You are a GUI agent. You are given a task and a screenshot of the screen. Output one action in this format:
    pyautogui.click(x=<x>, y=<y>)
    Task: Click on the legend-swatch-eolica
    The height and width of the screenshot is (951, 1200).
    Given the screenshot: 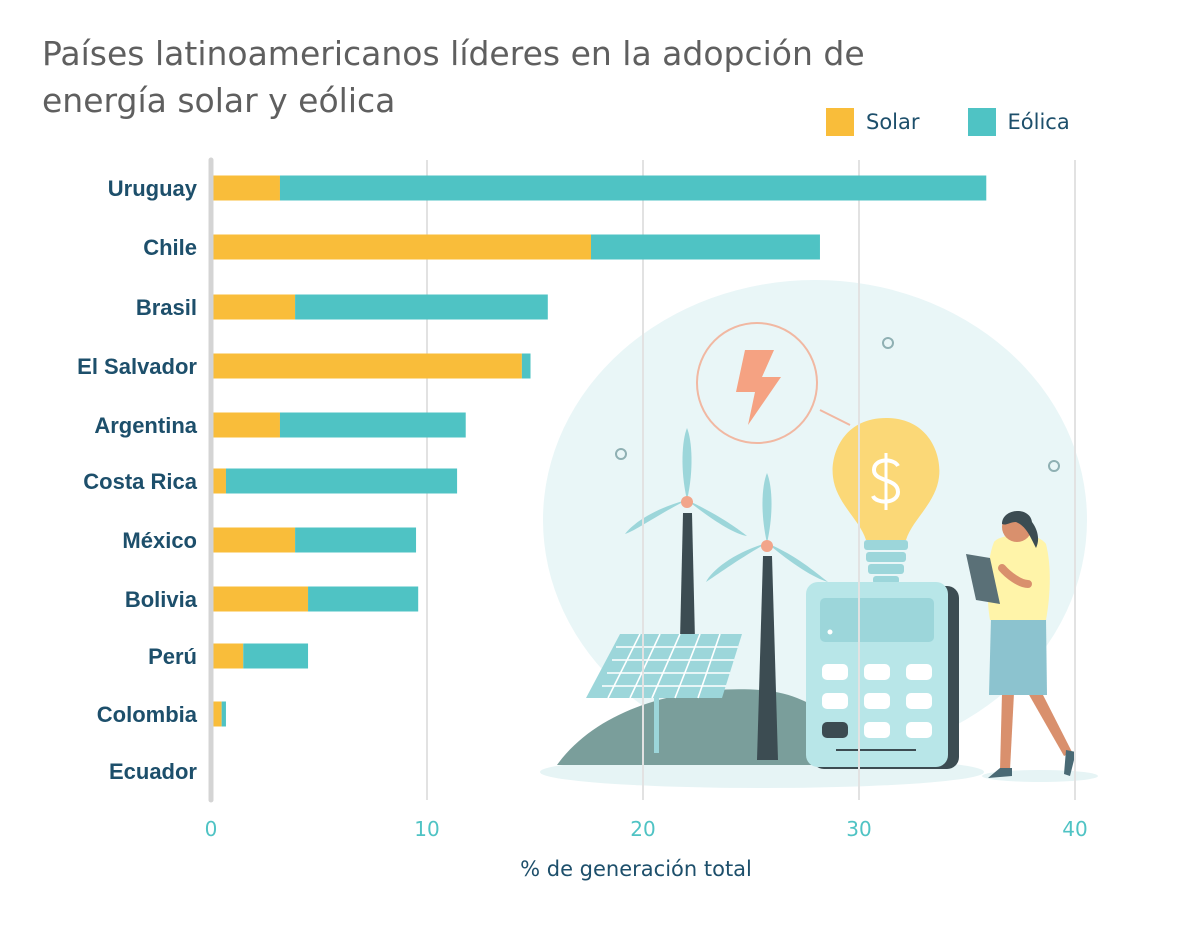 What is the action you would take?
    pyautogui.click(x=981, y=122)
    